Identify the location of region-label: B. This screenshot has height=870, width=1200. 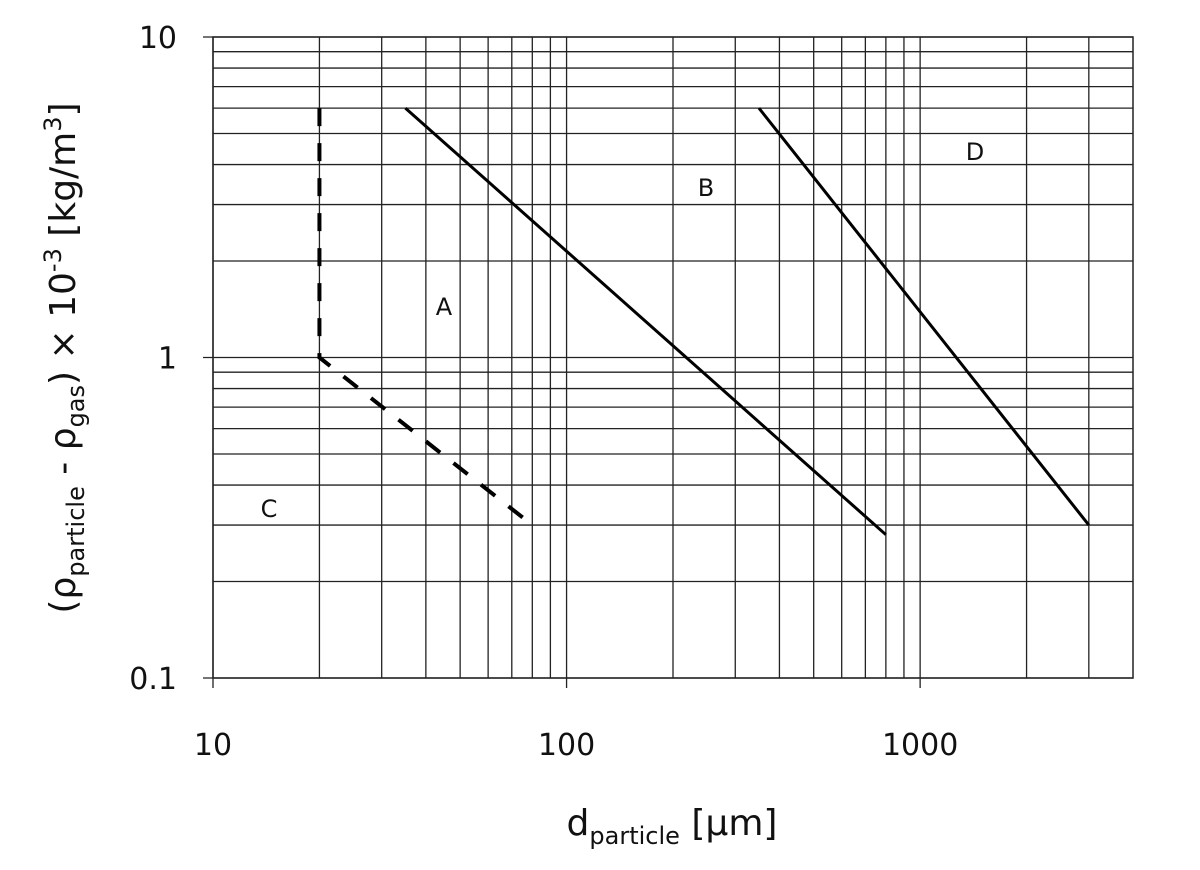
(706, 188).